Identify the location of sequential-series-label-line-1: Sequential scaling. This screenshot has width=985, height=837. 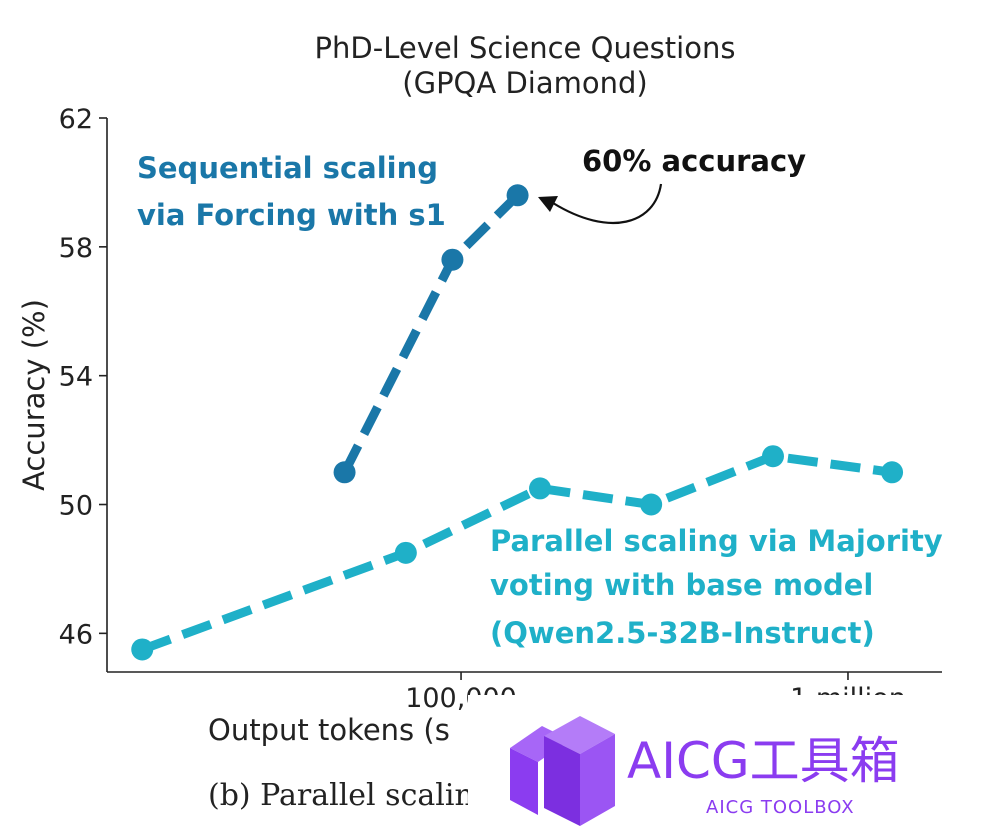
(287, 168).